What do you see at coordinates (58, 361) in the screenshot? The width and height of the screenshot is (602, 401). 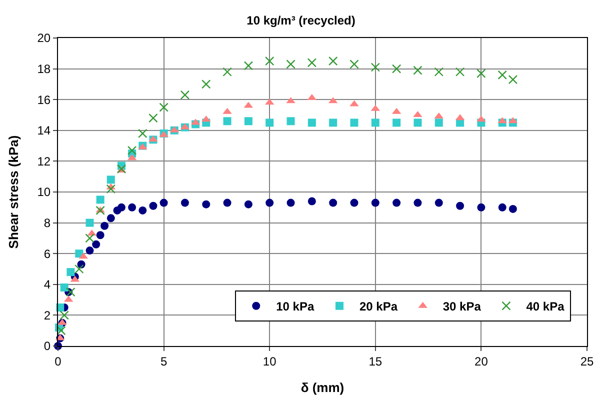 I see `x-tick-label: 0` at bounding box center [58, 361].